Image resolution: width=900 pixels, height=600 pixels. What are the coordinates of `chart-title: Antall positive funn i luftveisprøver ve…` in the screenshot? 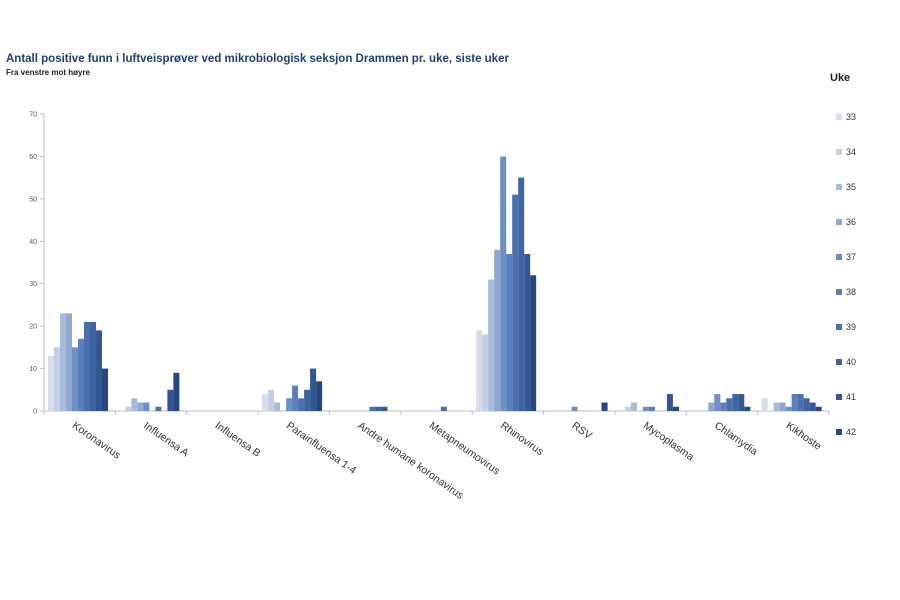 It's located at (257, 59).